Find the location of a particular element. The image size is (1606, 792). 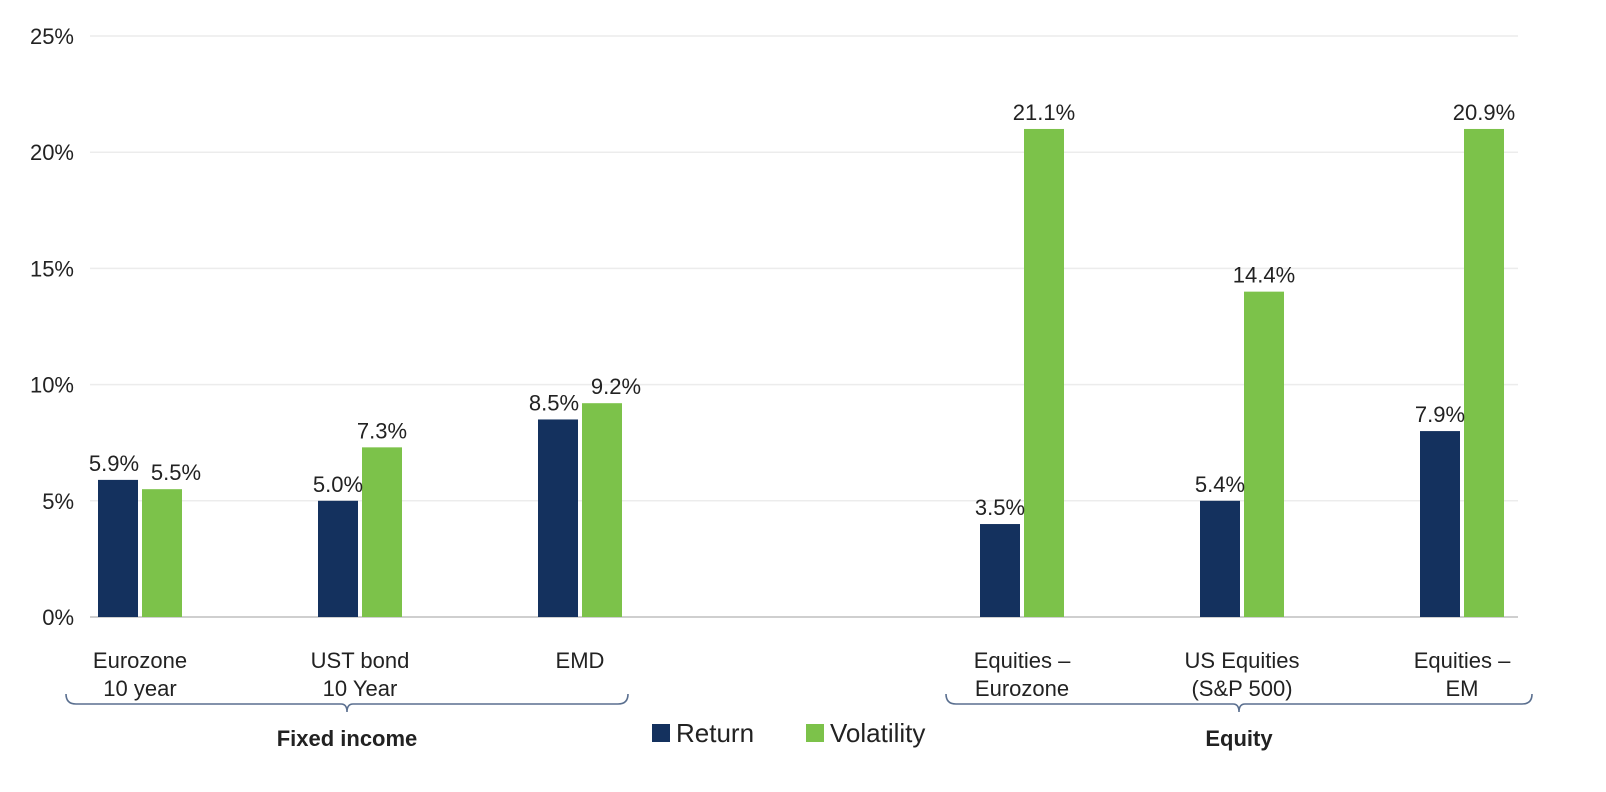

y-tick-label: 25% is located at coordinates (52, 36).